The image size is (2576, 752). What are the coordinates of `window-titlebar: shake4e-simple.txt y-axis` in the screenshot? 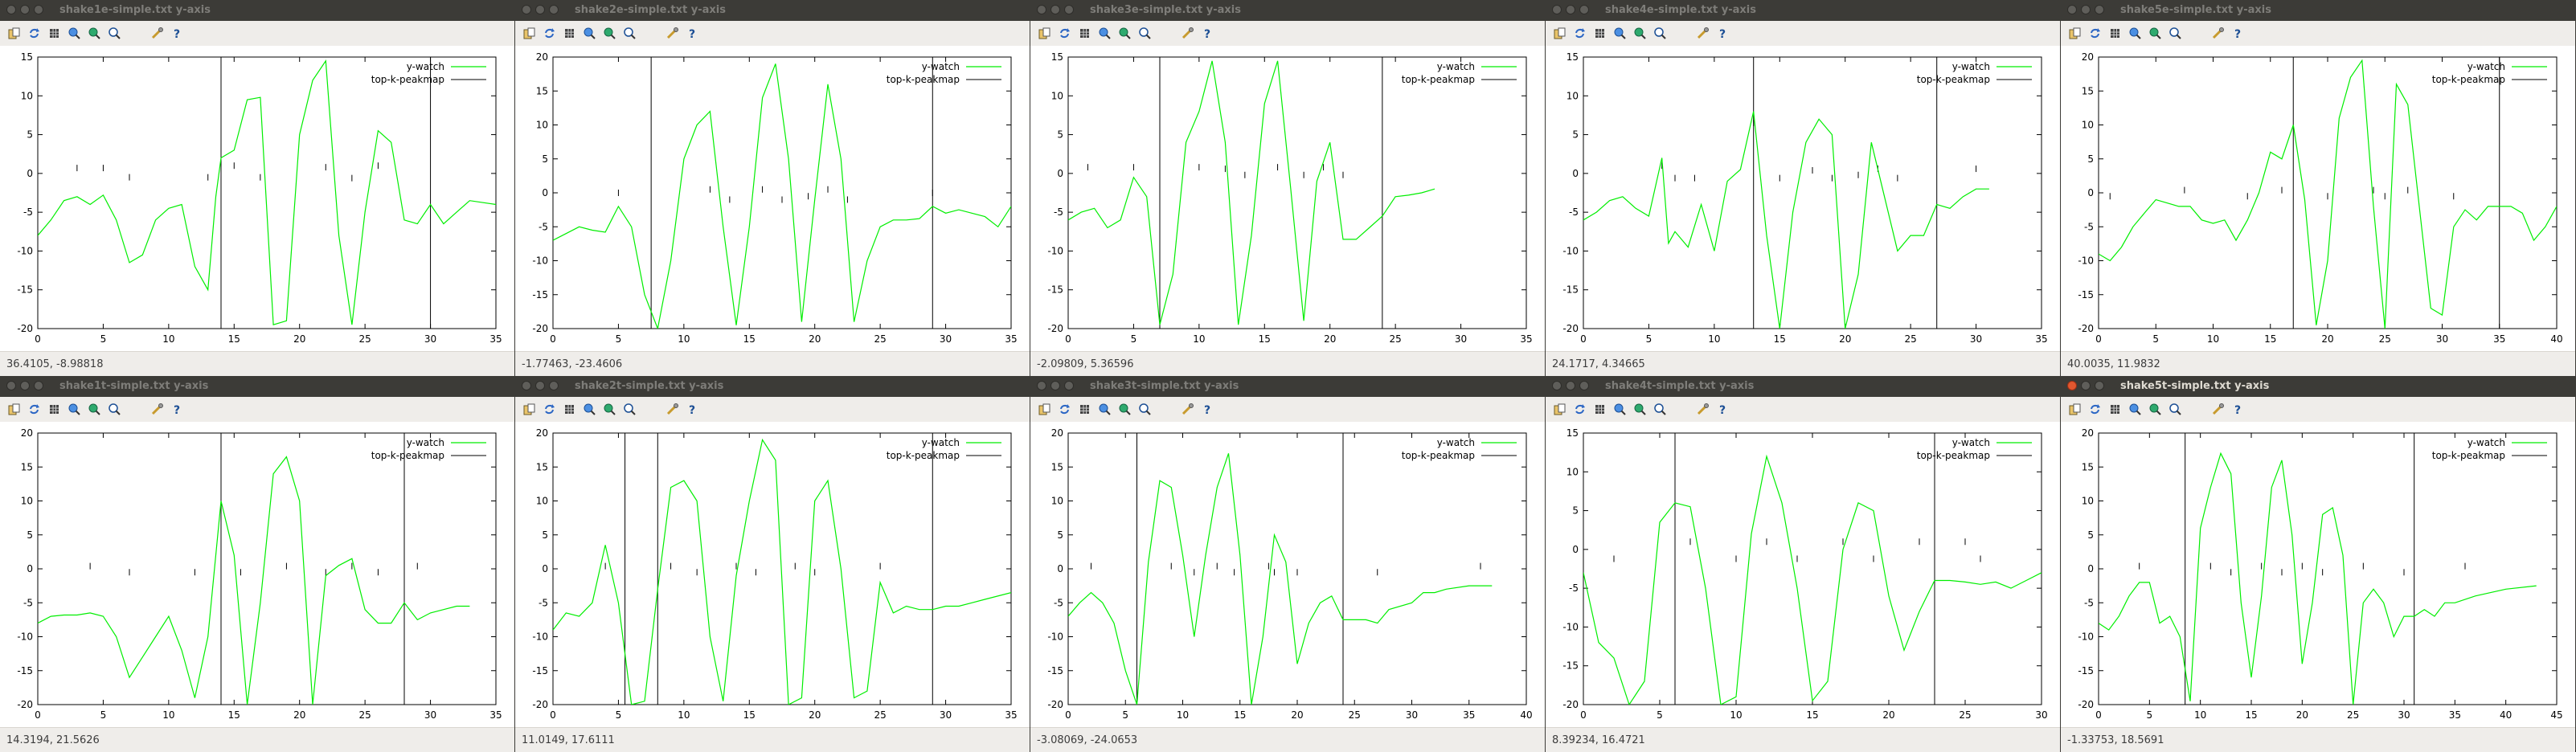 It's located at (1803, 11).